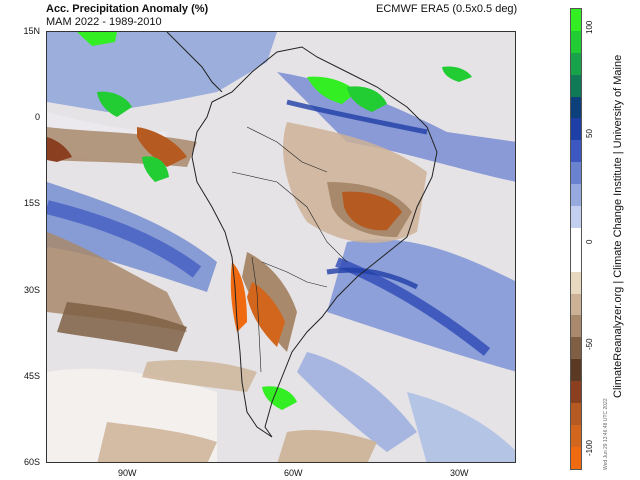 Image resolution: width=640 pixels, height=480 pixels. I want to click on timestamp: Wed Jun 29 13:46:48 UTC 2022, so click(606, 434).